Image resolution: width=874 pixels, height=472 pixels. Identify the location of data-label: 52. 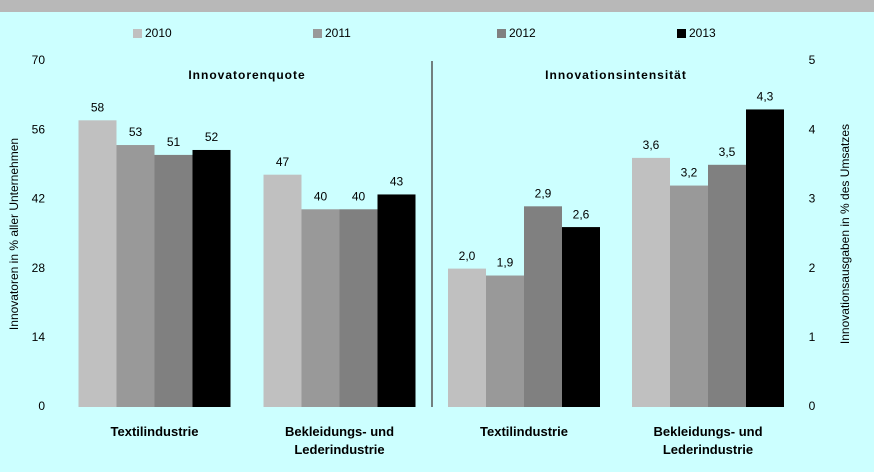
(212, 137).